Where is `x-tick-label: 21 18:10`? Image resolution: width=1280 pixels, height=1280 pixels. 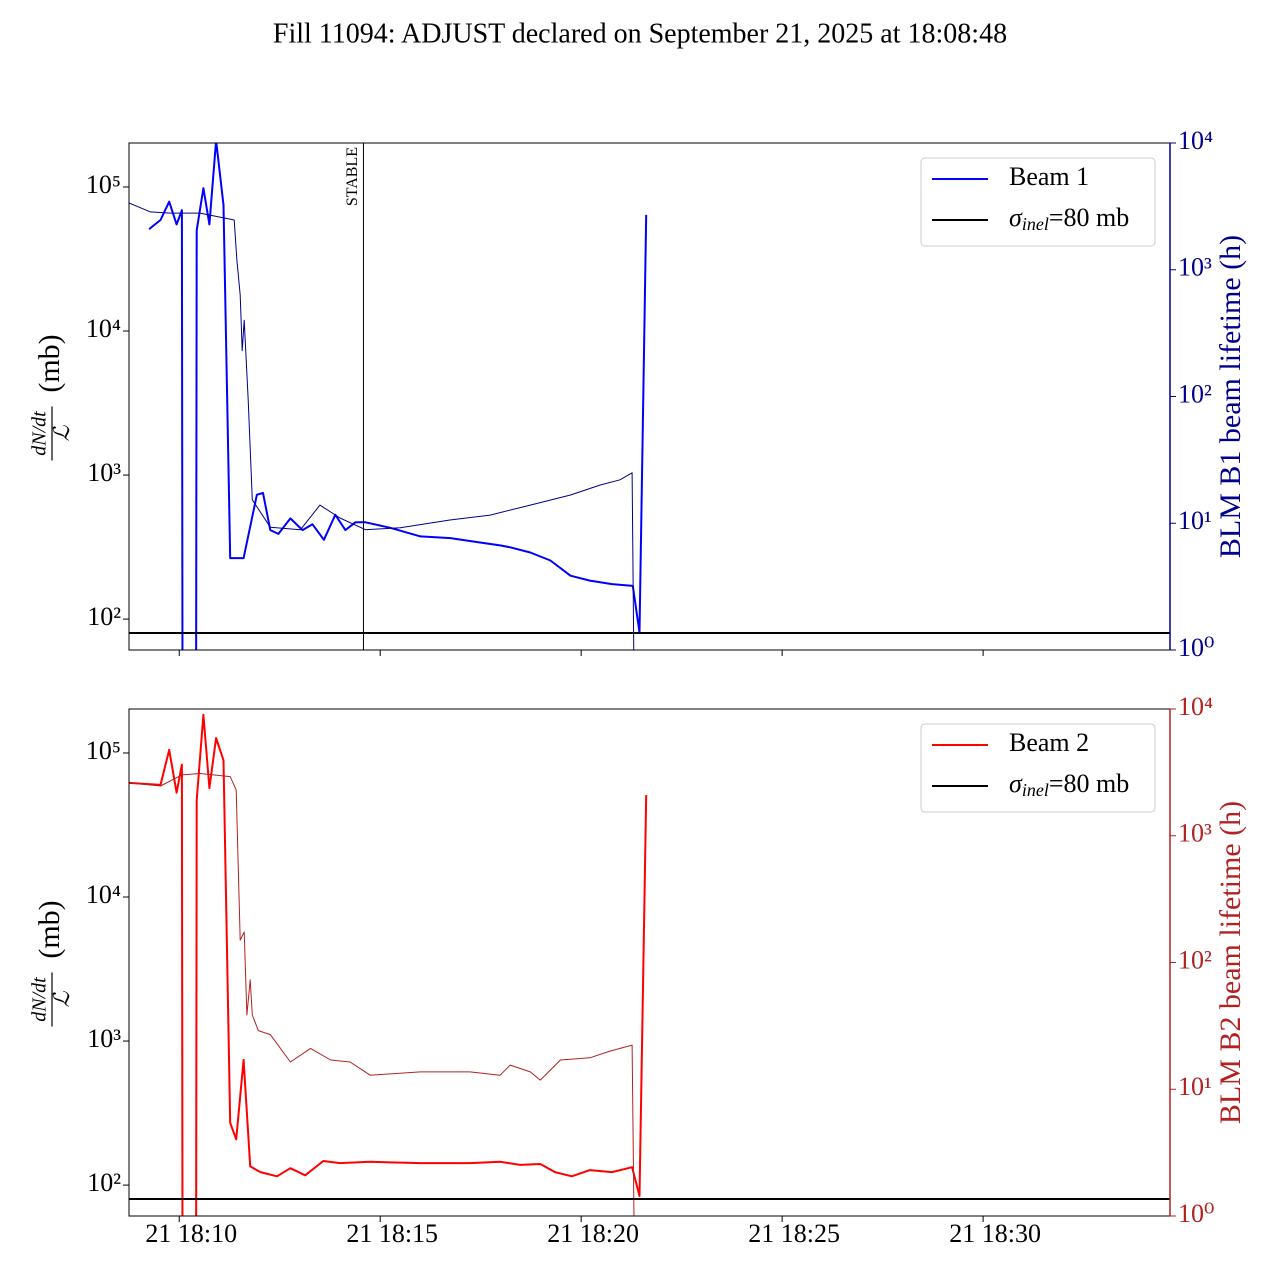 x-tick-label: 21 18:10 is located at coordinates (191, 1233).